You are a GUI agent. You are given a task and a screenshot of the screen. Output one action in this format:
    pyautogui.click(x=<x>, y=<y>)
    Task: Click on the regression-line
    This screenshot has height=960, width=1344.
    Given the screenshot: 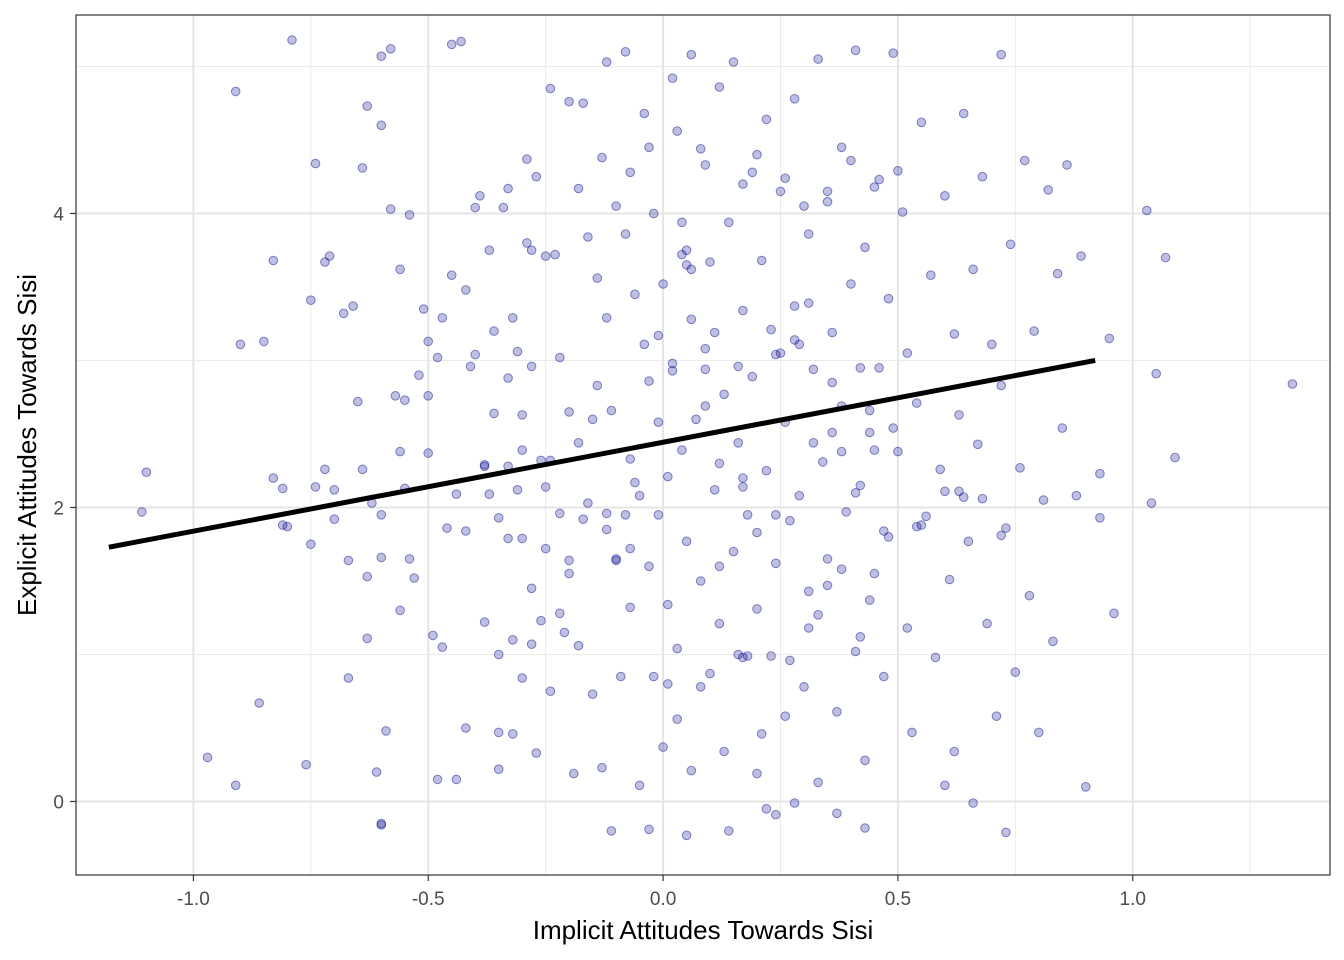 What is the action you would take?
    pyautogui.click(x=602, y=454)
    